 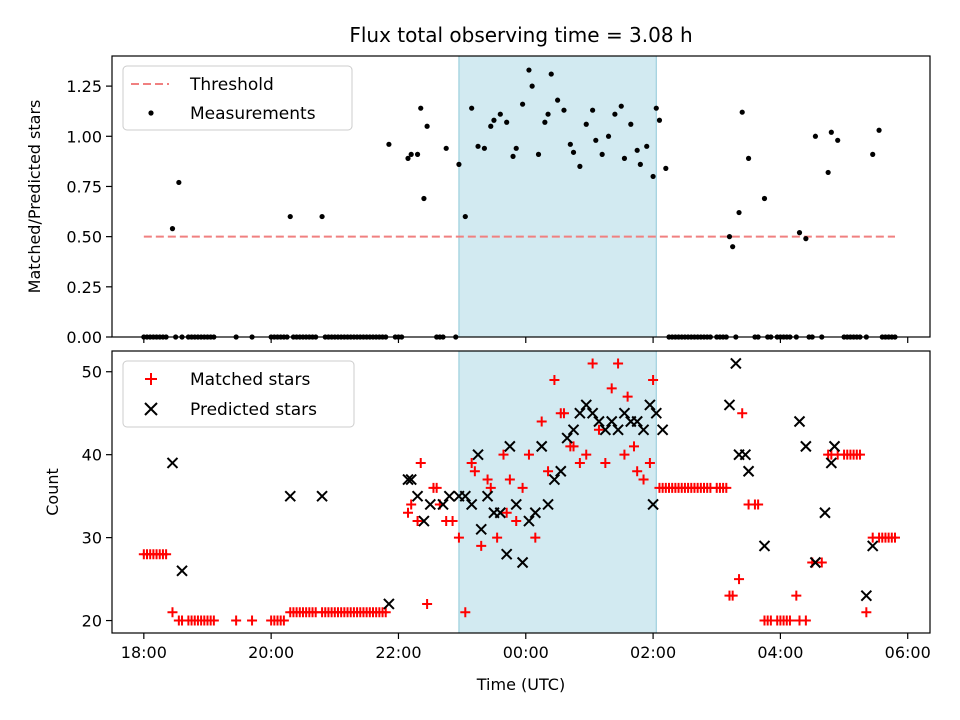 I want to click on matched-legend-swatch, so click(x=151, y=379).